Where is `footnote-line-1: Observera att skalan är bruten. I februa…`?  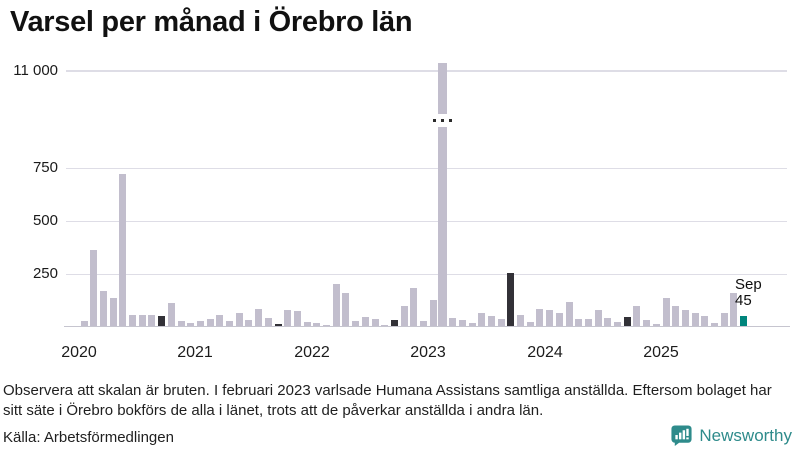
footnote-line-1: Observera att skalan är bruten. I februa… is located at coordinates (387, 390).